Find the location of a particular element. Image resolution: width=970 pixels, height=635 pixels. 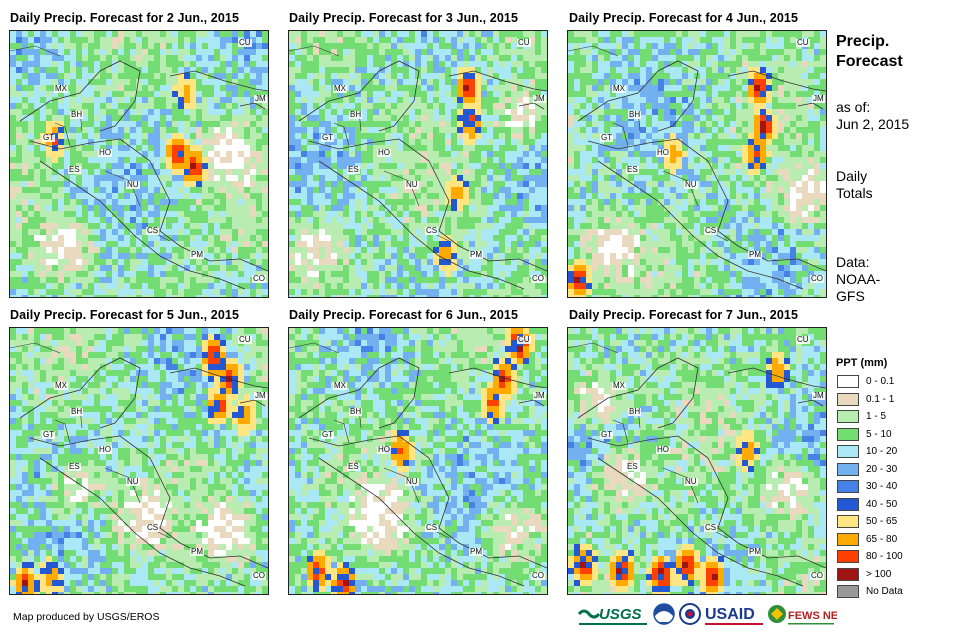

usaid-seal-icon is located at coordinates (690, 614).